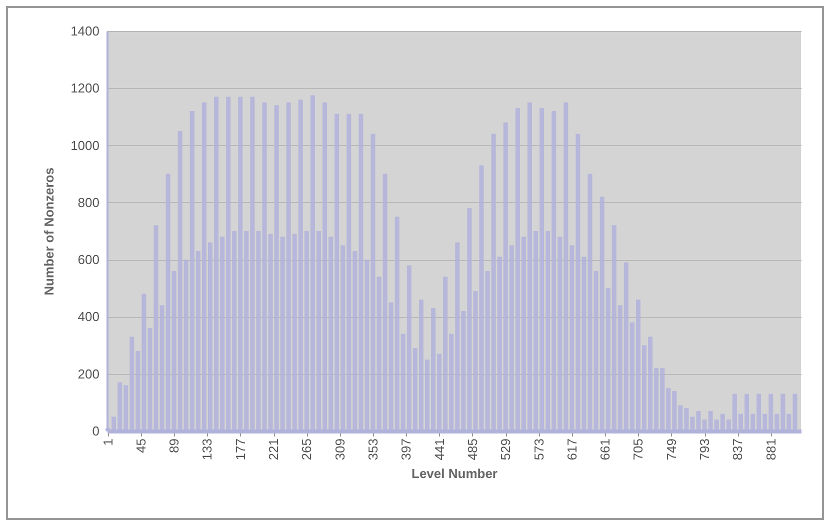 The width and height of the screenshot is (836, 532). Describe the element at coordinates (406, 449) in the screenshot. I see `x-tick-label: 397` at that location.